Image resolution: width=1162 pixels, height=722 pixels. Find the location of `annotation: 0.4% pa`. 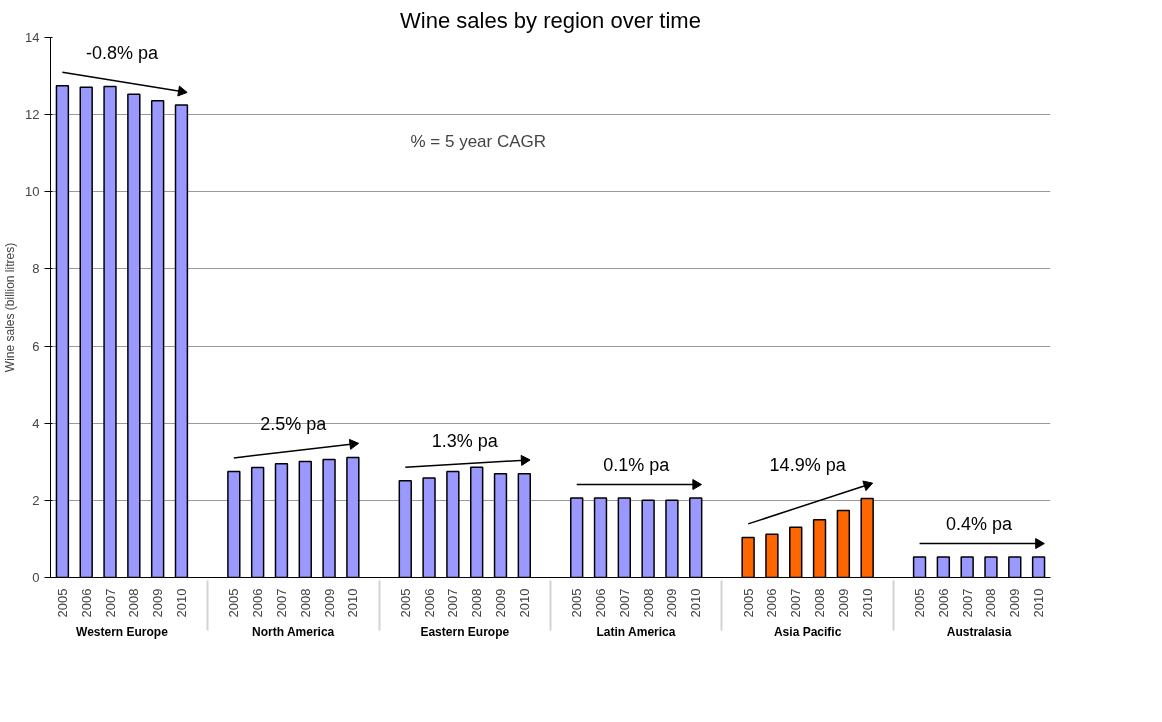

annotation: 0.4% pa is located at coordinates (980, 523).